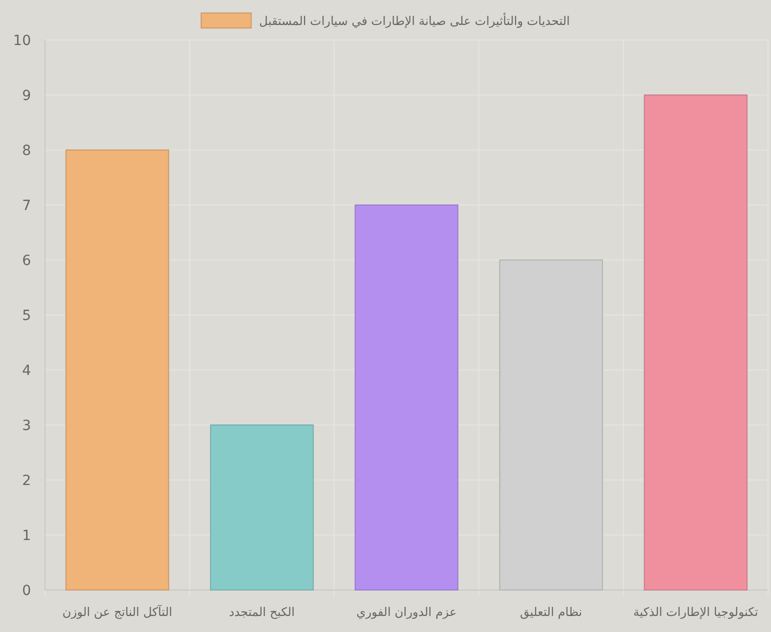 The width and height of the screenshot is (771, 632). I want to click on y-tick-label: 9, so click(26, 96).